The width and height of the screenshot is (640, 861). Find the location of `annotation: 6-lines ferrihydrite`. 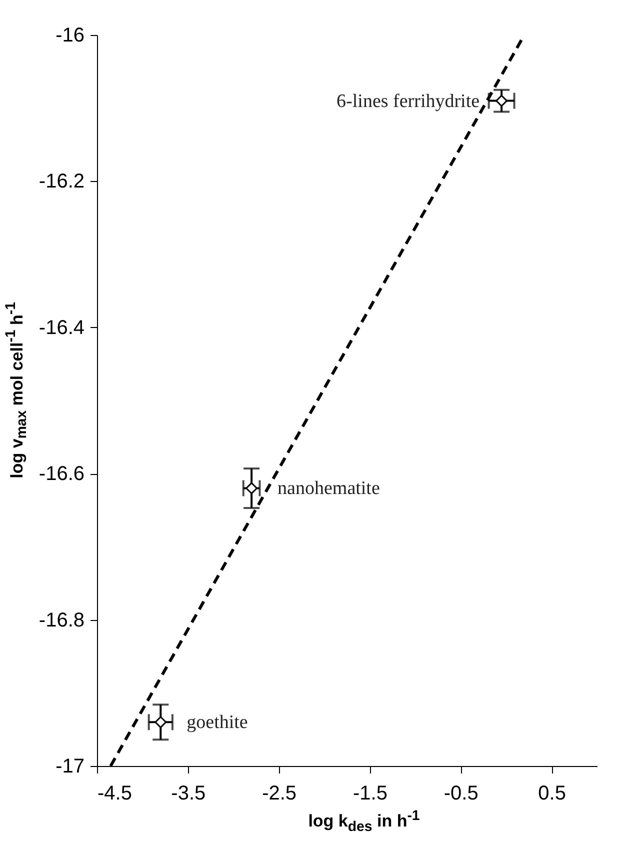

annotation: 6-lines ferrihydrite is located at coordinates (408, 101).